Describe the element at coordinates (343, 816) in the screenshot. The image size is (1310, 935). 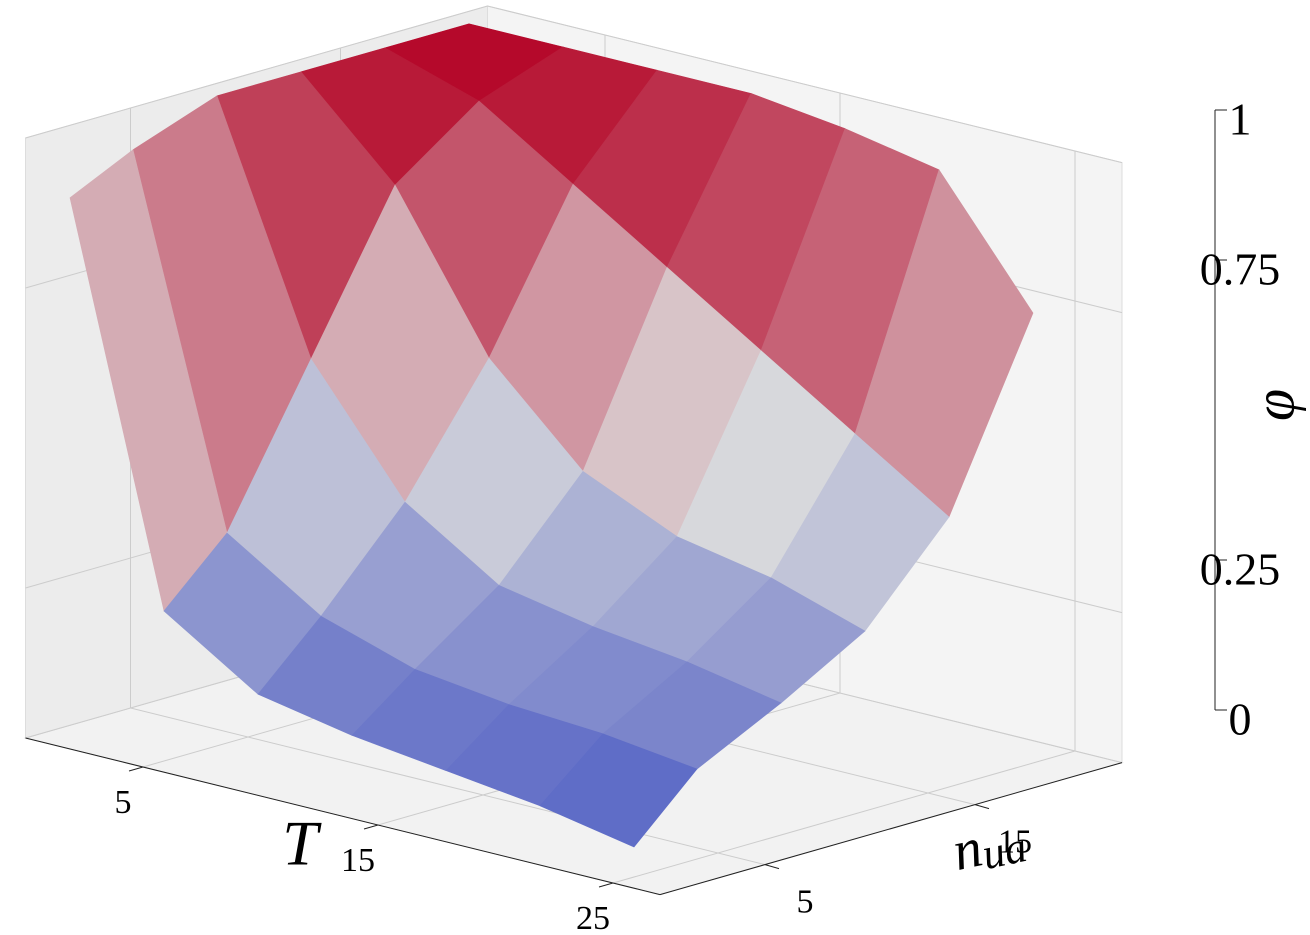
I see `x-axis-line` at that location.